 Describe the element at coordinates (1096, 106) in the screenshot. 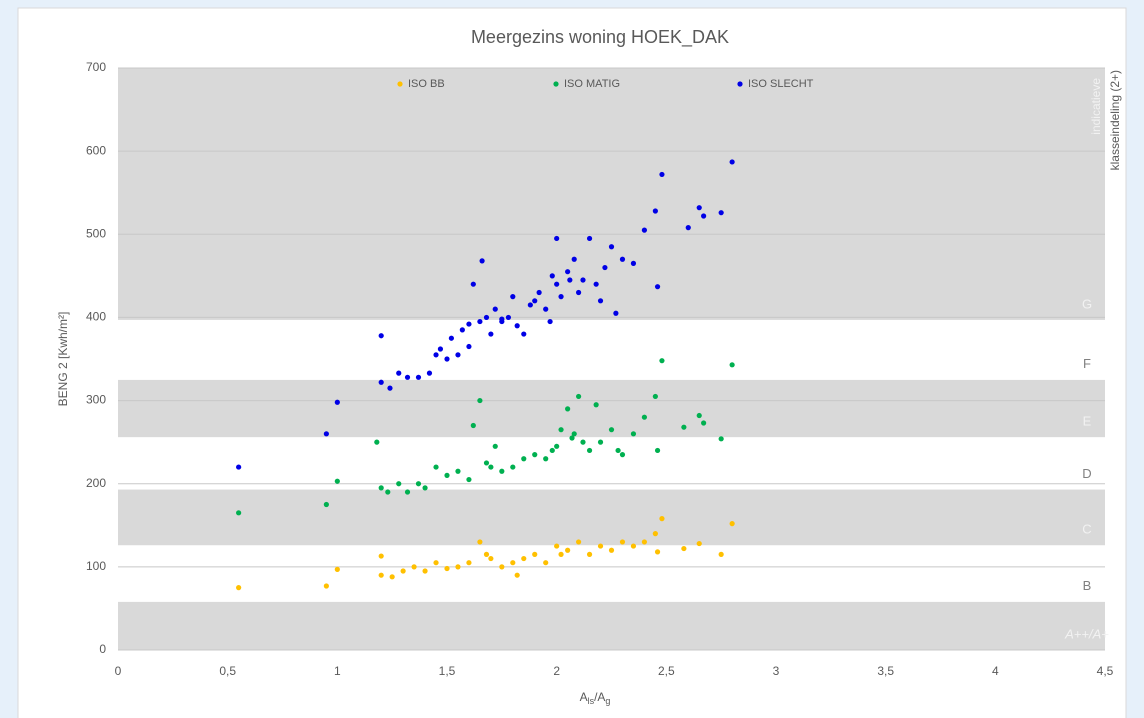

I see `side-label: indicatieve` at that location.